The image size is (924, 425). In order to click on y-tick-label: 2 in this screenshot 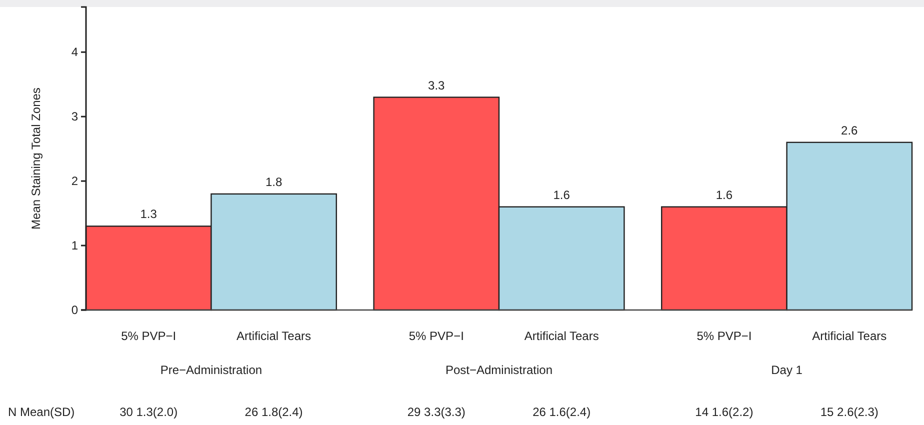, I will do `click(74, 181)`.